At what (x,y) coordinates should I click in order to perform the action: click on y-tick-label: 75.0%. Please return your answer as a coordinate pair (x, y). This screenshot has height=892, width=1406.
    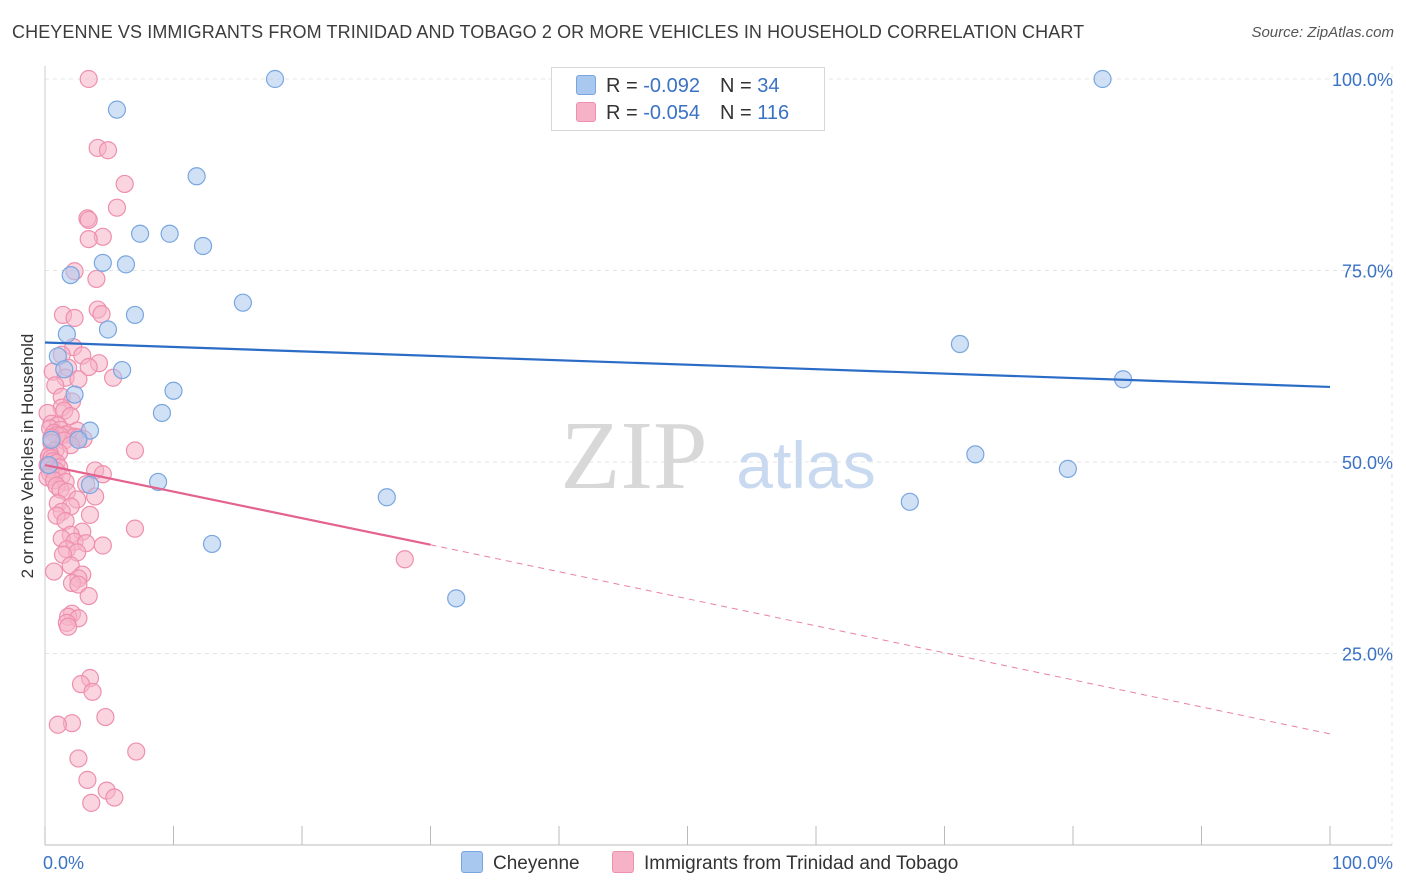
    Looking at the image, I should click on (1367, 272).